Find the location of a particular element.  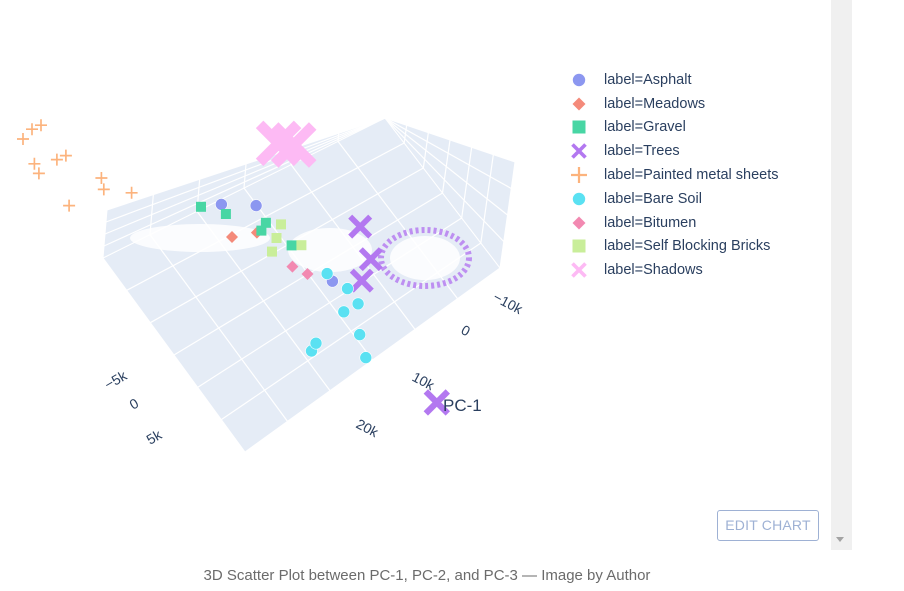

legend-marker-painted-metal-sheets is located at coordinates (579, 175).